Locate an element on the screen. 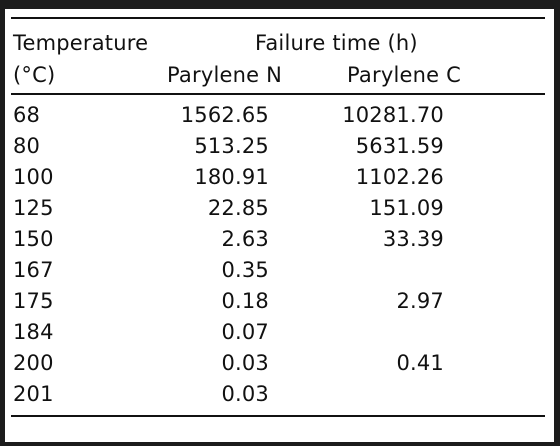 The height and width of the screenshot is (446, 560). header-rule is located at coordinates (278, 94).